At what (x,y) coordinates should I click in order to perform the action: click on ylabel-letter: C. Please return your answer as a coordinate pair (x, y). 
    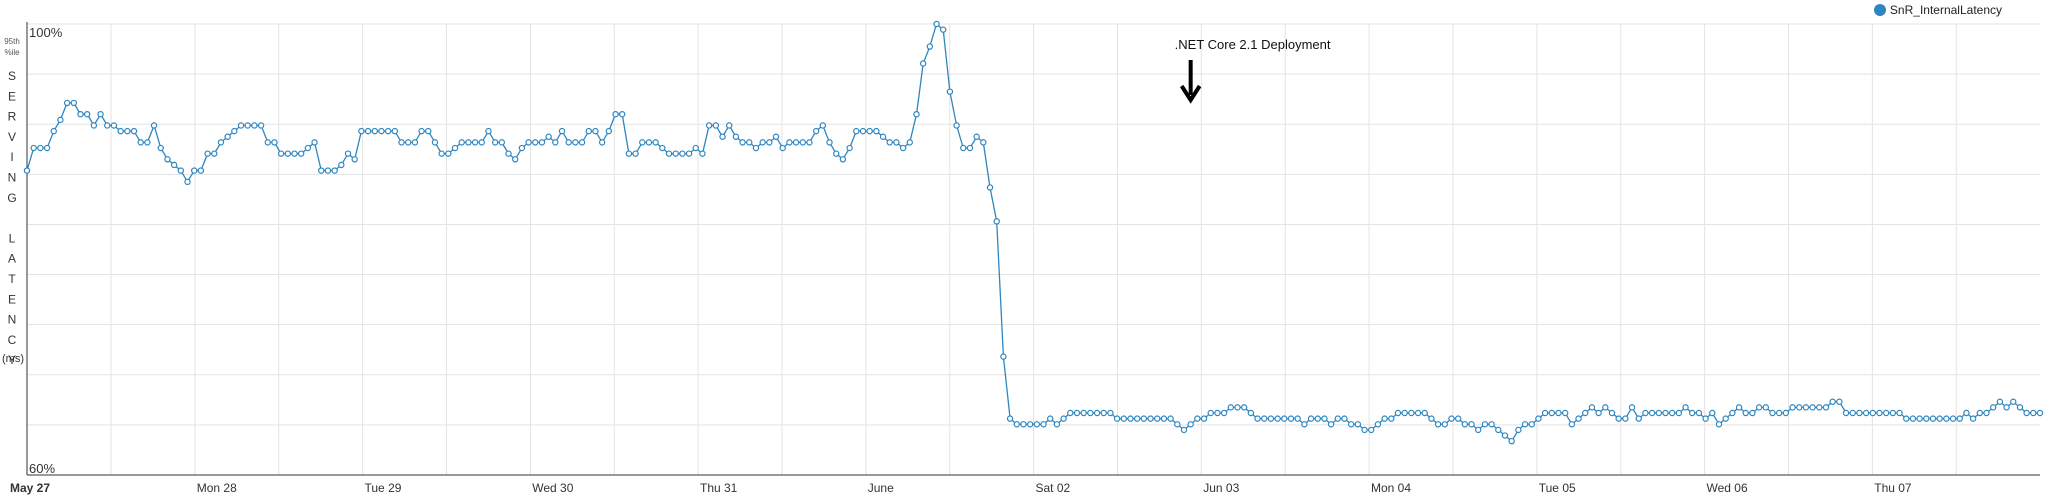
    Looking at the image, I should click on (12, 340).